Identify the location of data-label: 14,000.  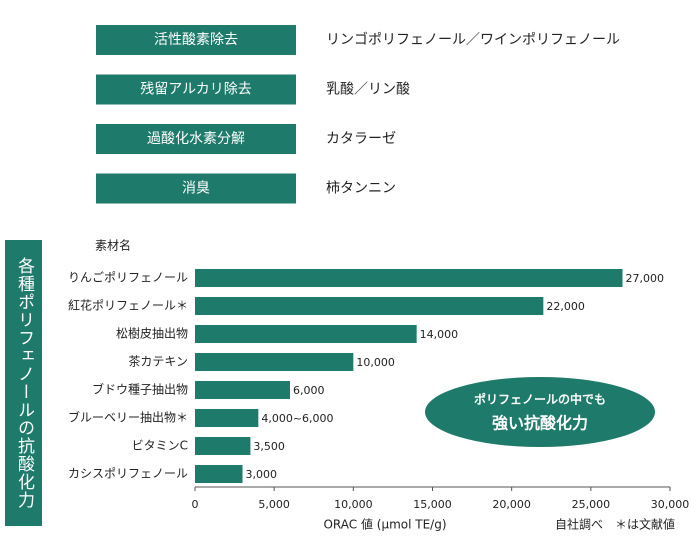
(439, 334).